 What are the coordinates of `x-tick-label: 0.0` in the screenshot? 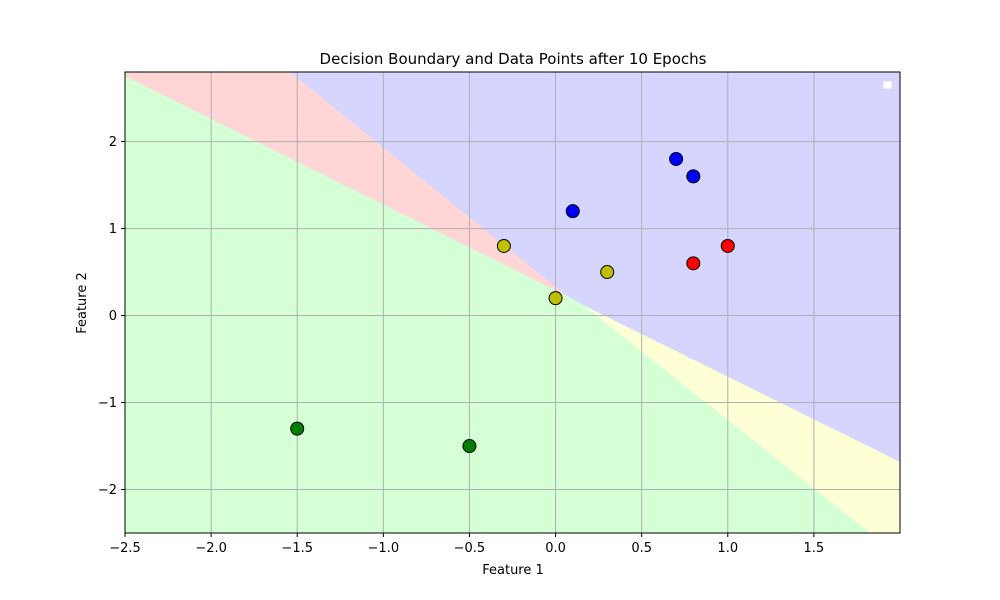 It's located at (555, 548).